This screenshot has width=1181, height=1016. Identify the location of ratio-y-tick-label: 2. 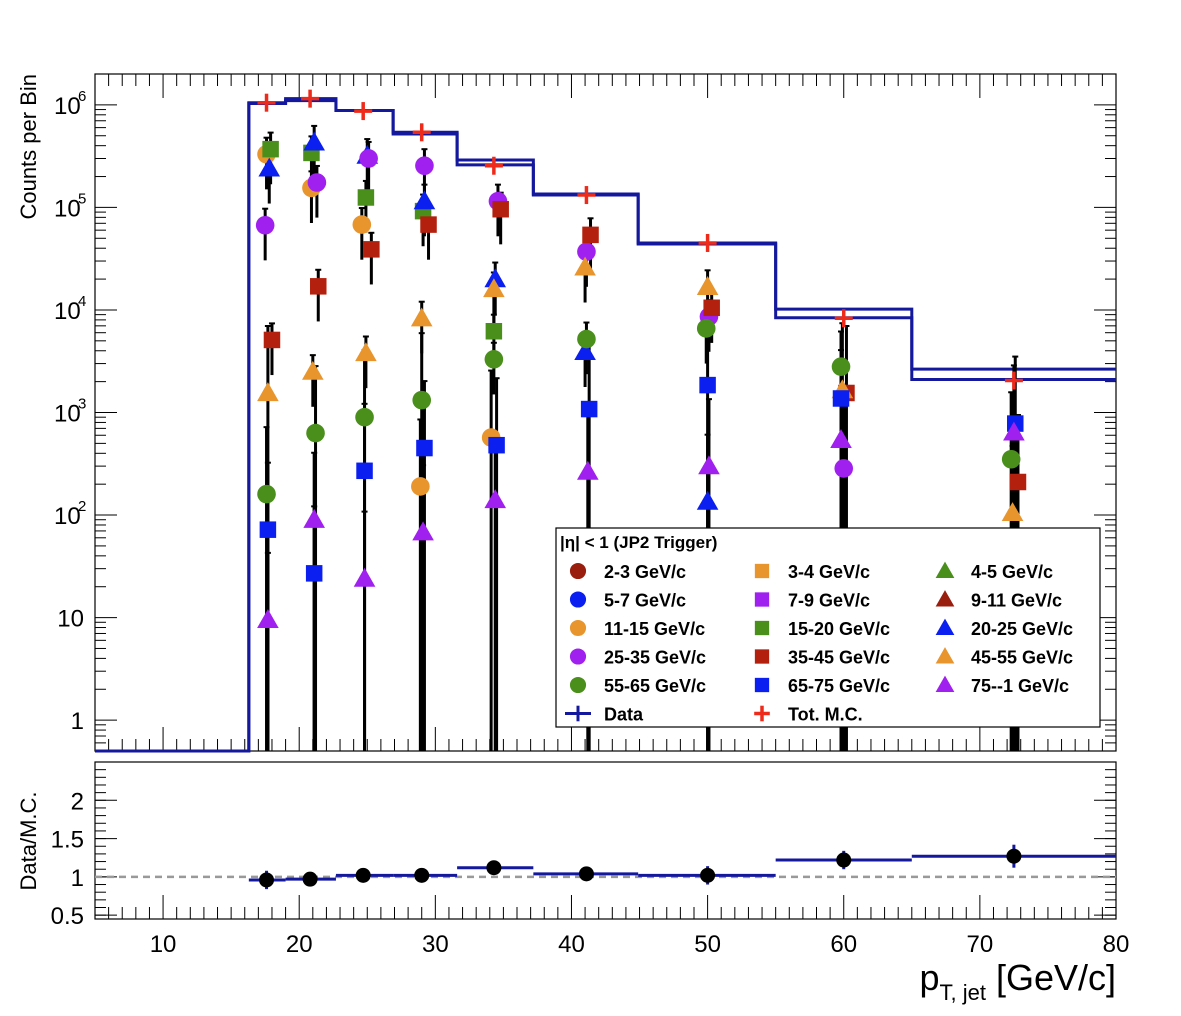
(77, 801).